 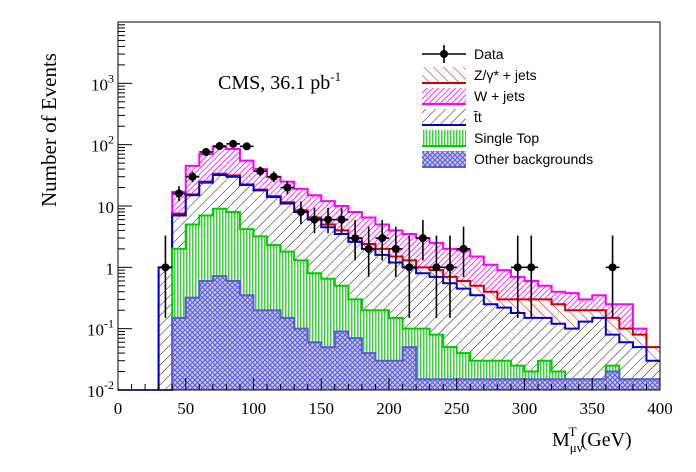 I want to click on y-tick-label: 10⁻¹, so click(x=100, y=328).